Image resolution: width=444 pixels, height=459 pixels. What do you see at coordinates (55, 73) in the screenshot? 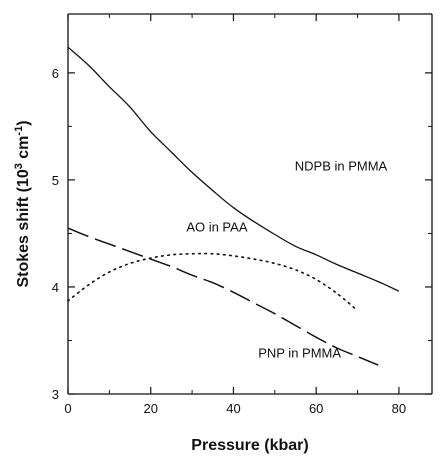
I see `y-tick-label: 6` at bounding box center [55, 73].